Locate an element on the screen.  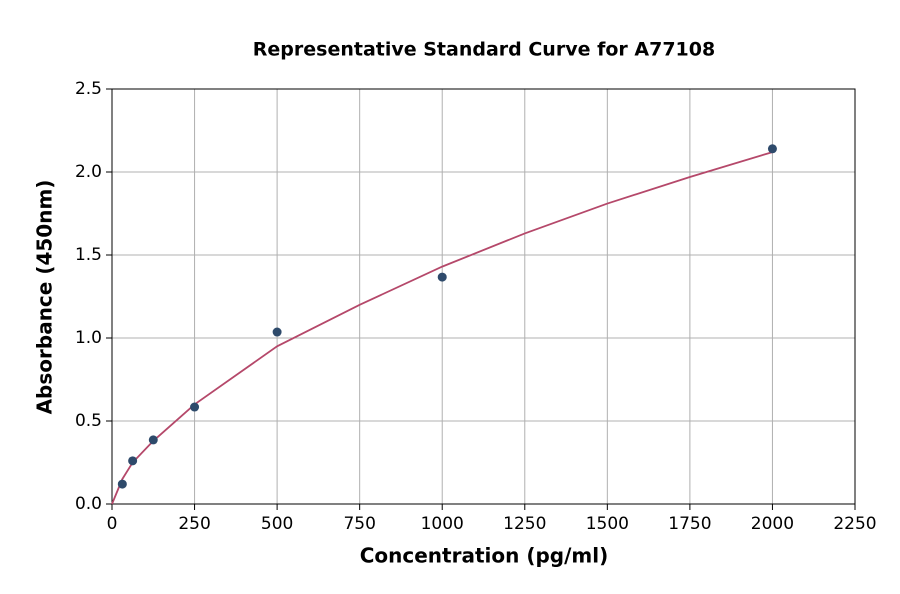
x-tick-label: 250 is located at coordinates (194, 524).